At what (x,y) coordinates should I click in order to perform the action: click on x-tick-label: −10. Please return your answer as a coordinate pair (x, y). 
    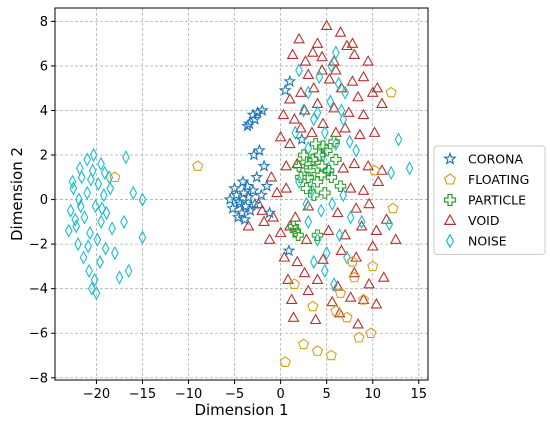
    Looking at the image, I should click on (188, 394).